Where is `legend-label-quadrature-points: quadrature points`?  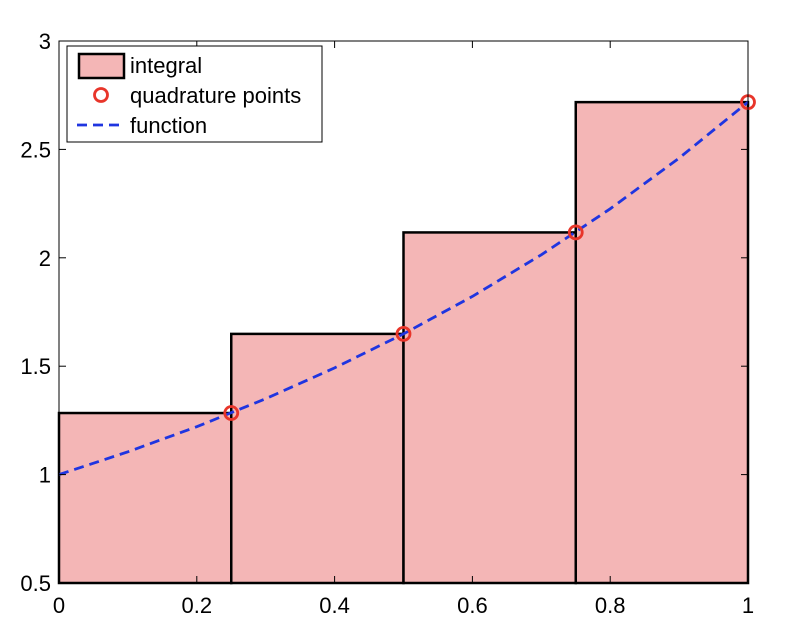 legend-label-quadrature-points: quadrature points is located at coordinates (215, 95).